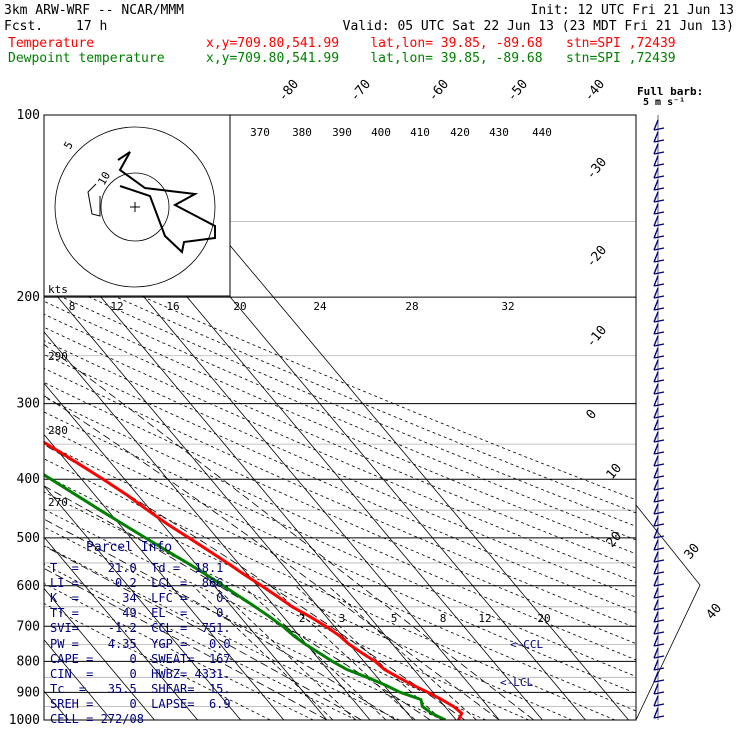 Image resolution: width=740 pixels, height=740 pixels. What do you see at coordinates (615, 540) in the screenshot?
I see `isotherm-label: 20` at bounding box center [615, 540].